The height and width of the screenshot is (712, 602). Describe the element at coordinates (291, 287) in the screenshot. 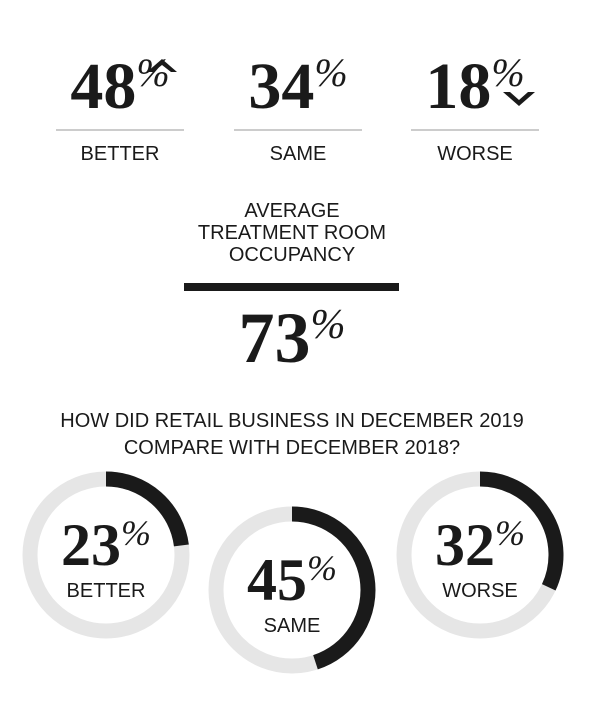

I see `divider-bar` at that location.